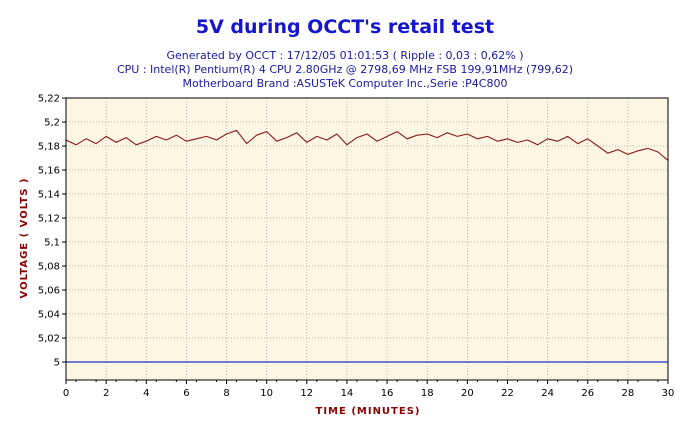 The width and height of the screenshot is (690, 435). What do you see at coordinates (49, 99) in the screenshot?
I see `y-tick-label: 5,22` at bounding box center [49, 99].